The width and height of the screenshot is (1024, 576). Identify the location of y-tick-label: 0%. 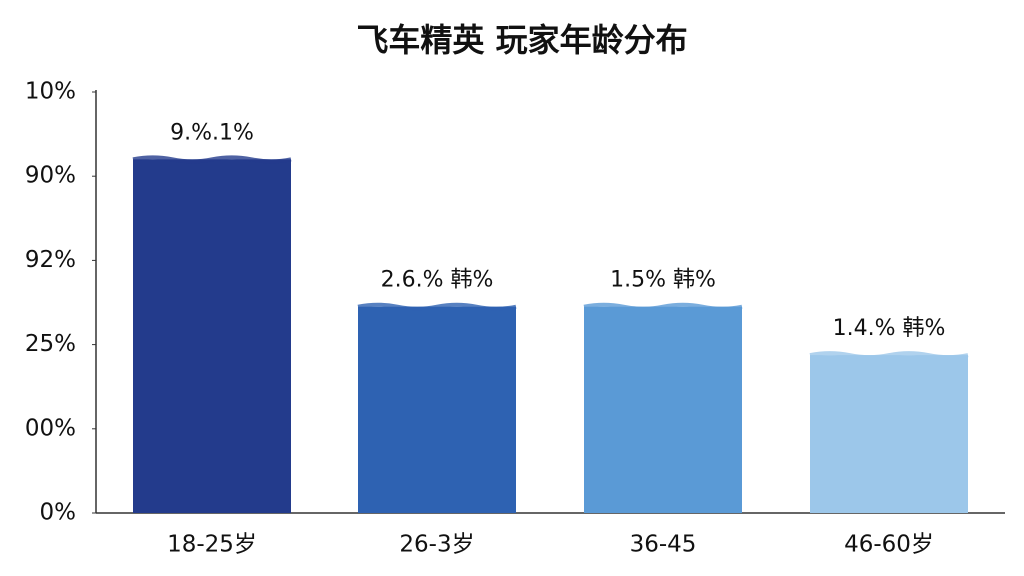
(58, 513).